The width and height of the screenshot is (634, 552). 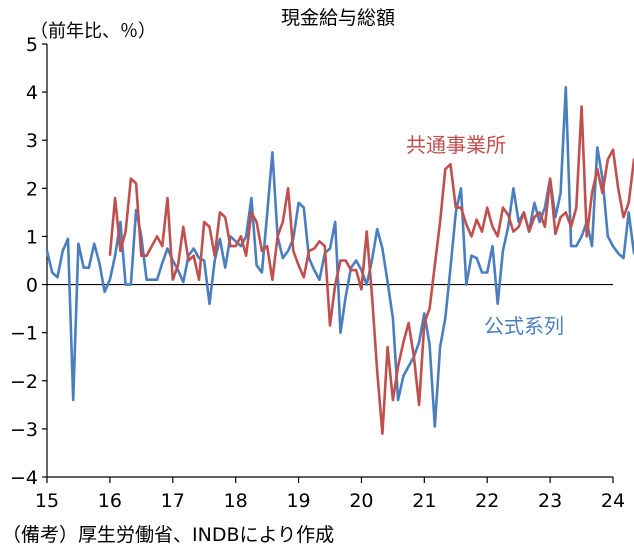 What do you see at coordinates (613, 501) in the screenshot?
I see `x-tick-label: 24` at bounding box center [613, 501].